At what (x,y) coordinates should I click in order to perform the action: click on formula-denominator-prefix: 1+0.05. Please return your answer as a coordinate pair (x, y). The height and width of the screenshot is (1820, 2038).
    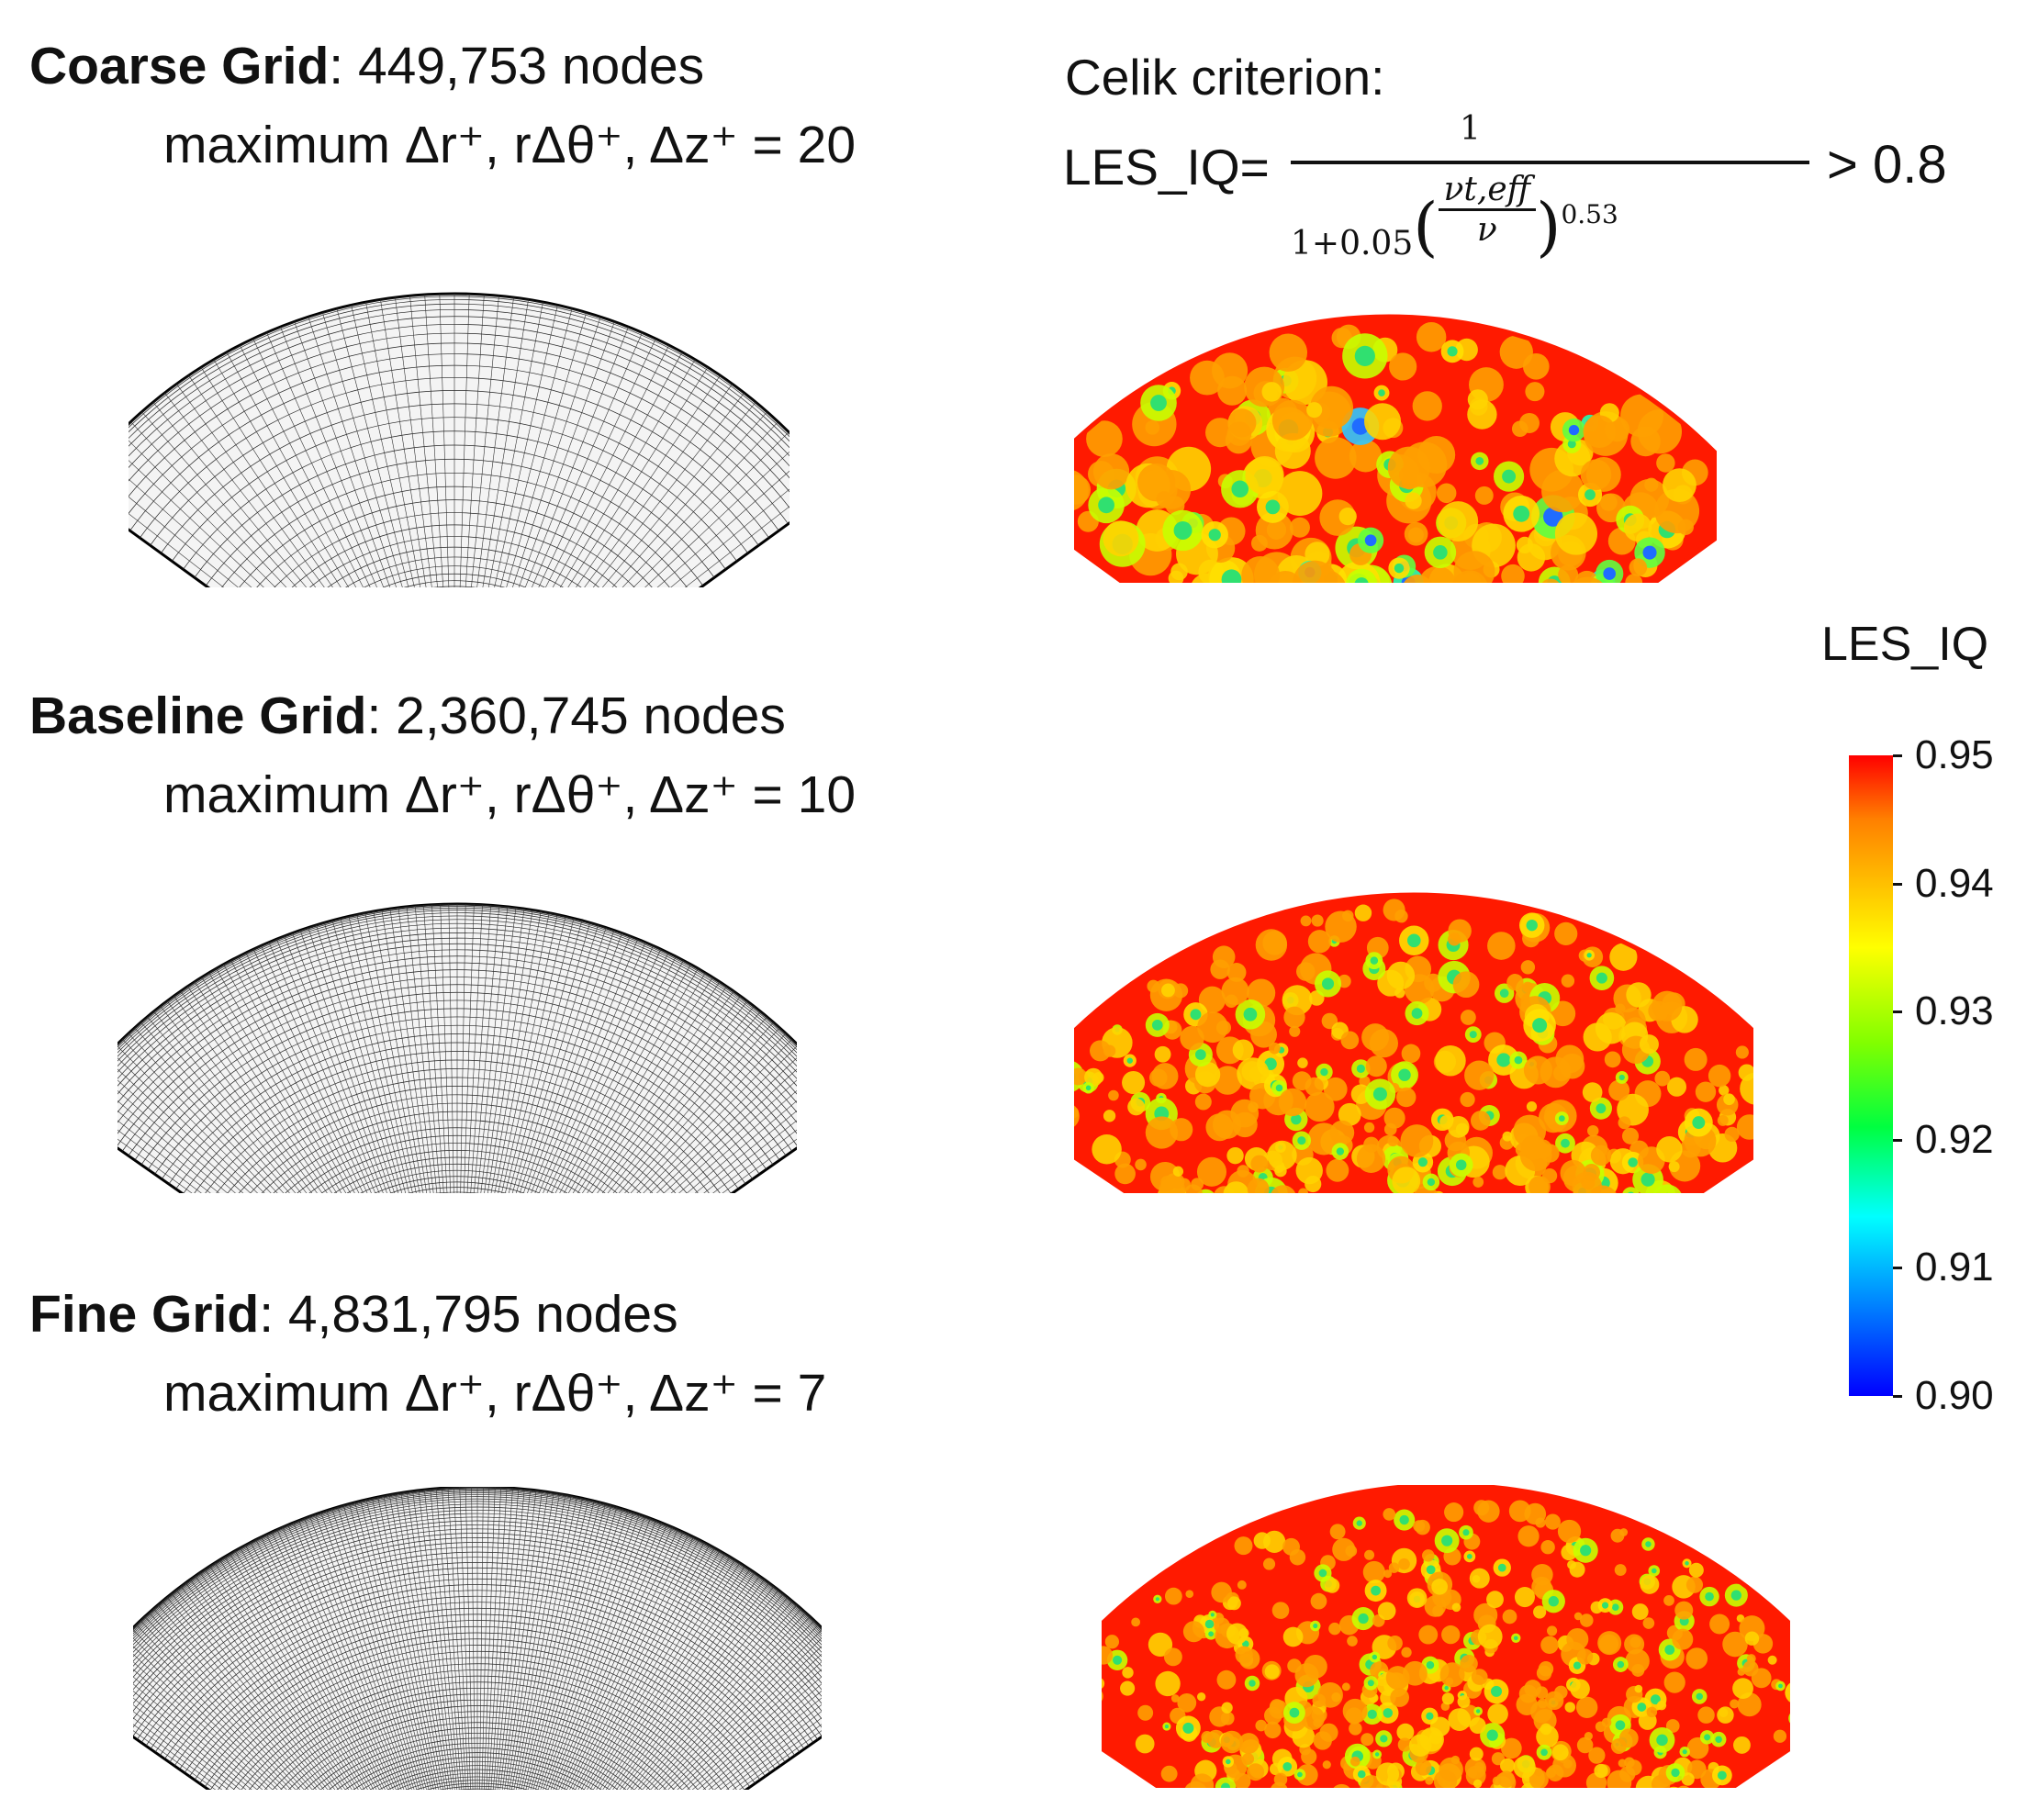
    Looking at the image, I should click on (1352, 243).